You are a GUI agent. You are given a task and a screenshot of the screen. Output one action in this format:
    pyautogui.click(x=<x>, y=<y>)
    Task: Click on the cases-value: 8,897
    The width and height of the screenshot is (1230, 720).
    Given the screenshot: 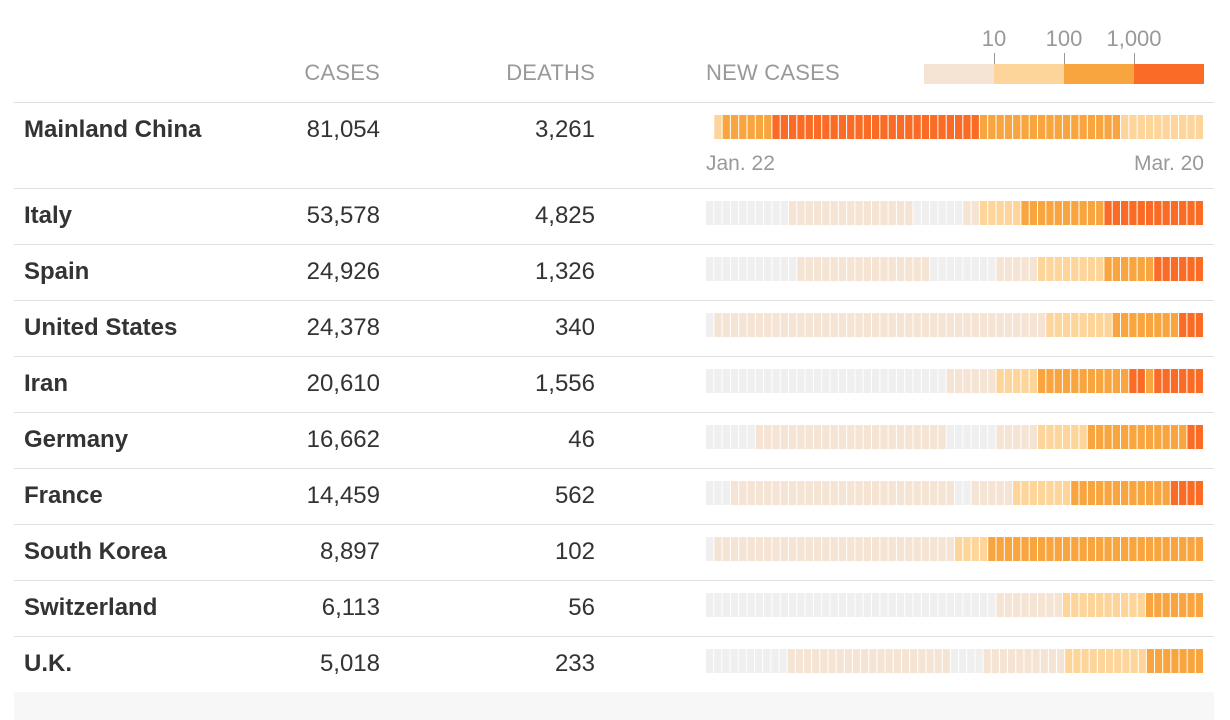 What is the action you would take?
    pyautogui.click(x=349, y=551)
    